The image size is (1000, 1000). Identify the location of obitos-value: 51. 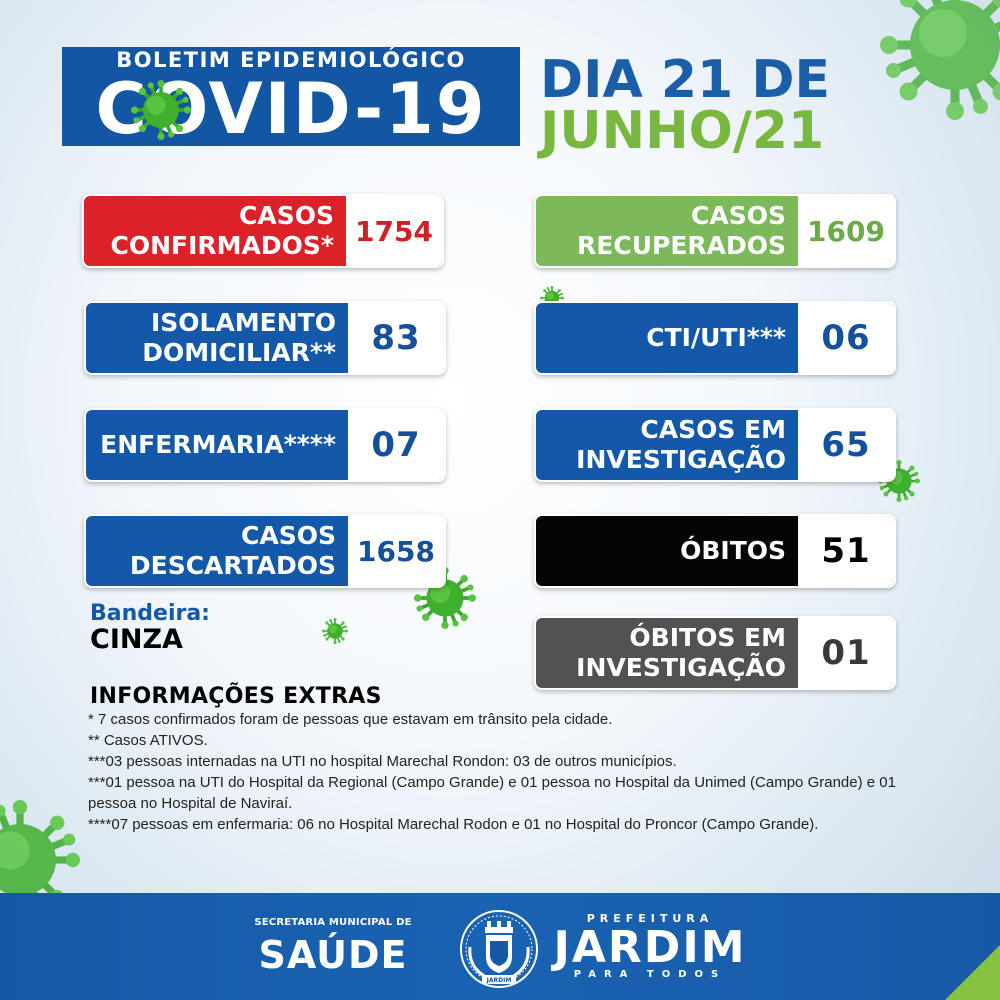
(846, 551).